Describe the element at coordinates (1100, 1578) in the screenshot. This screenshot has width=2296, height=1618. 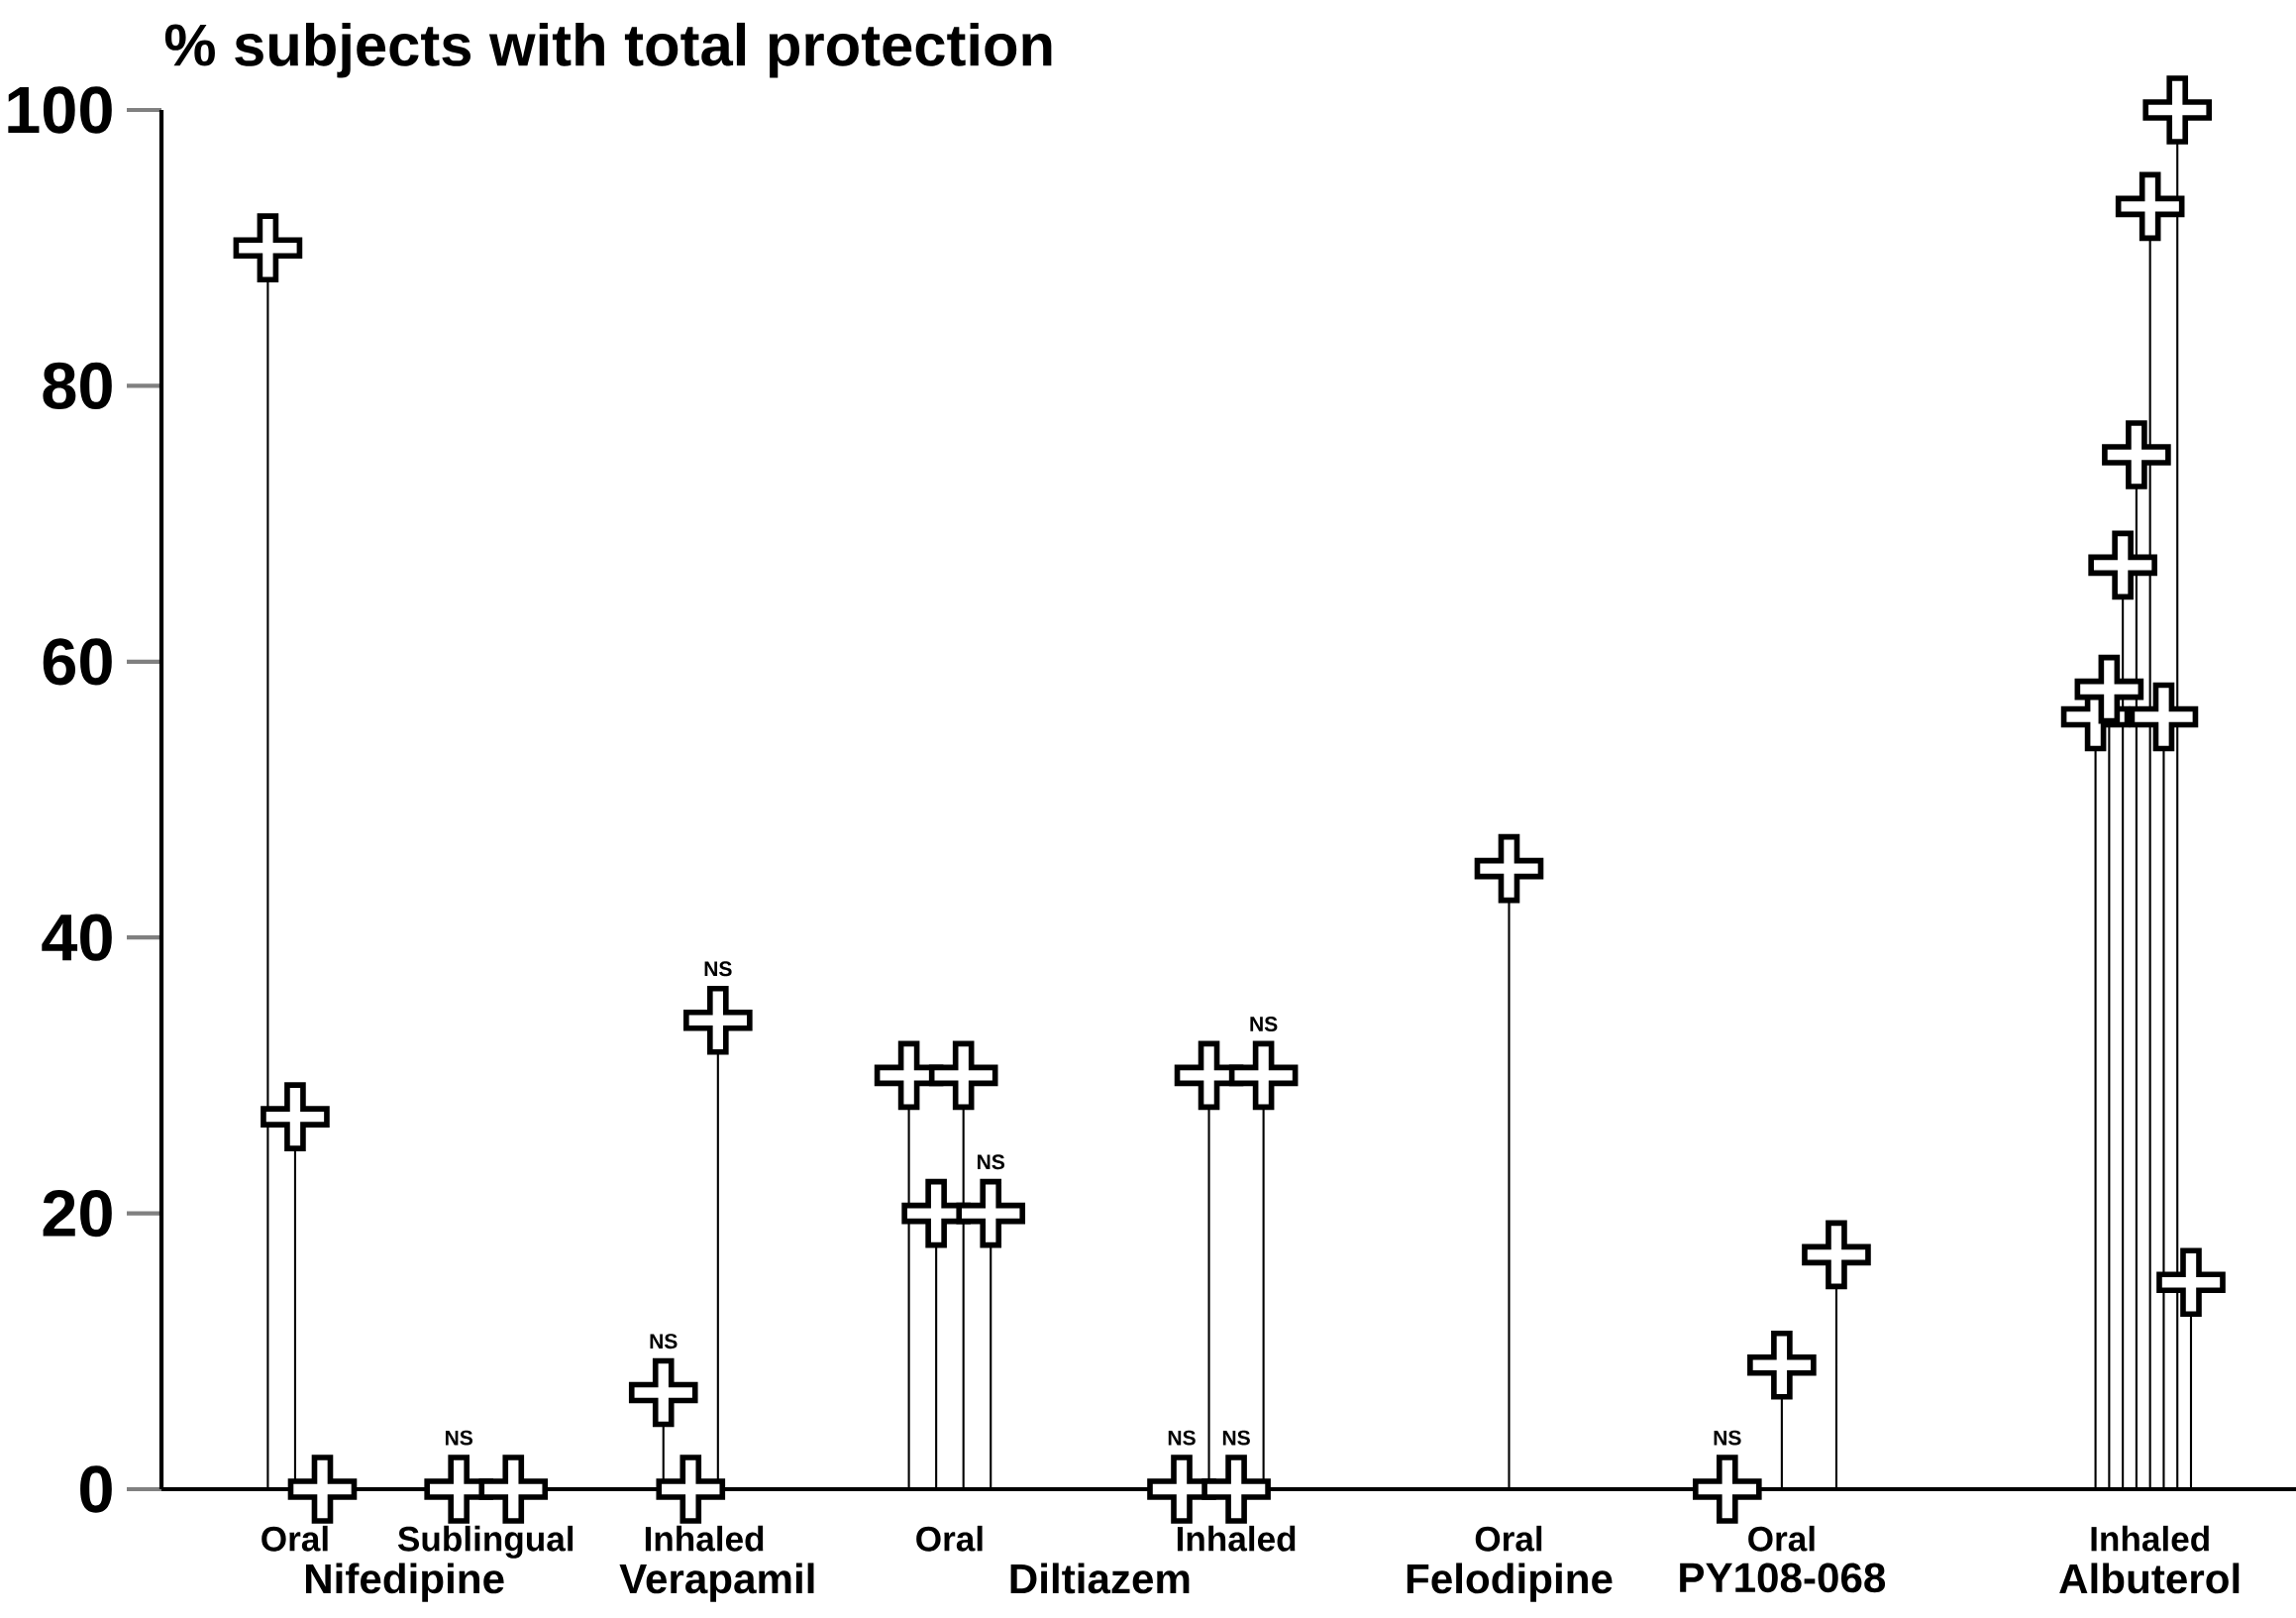
I see `text: Diltiazem` at that location.